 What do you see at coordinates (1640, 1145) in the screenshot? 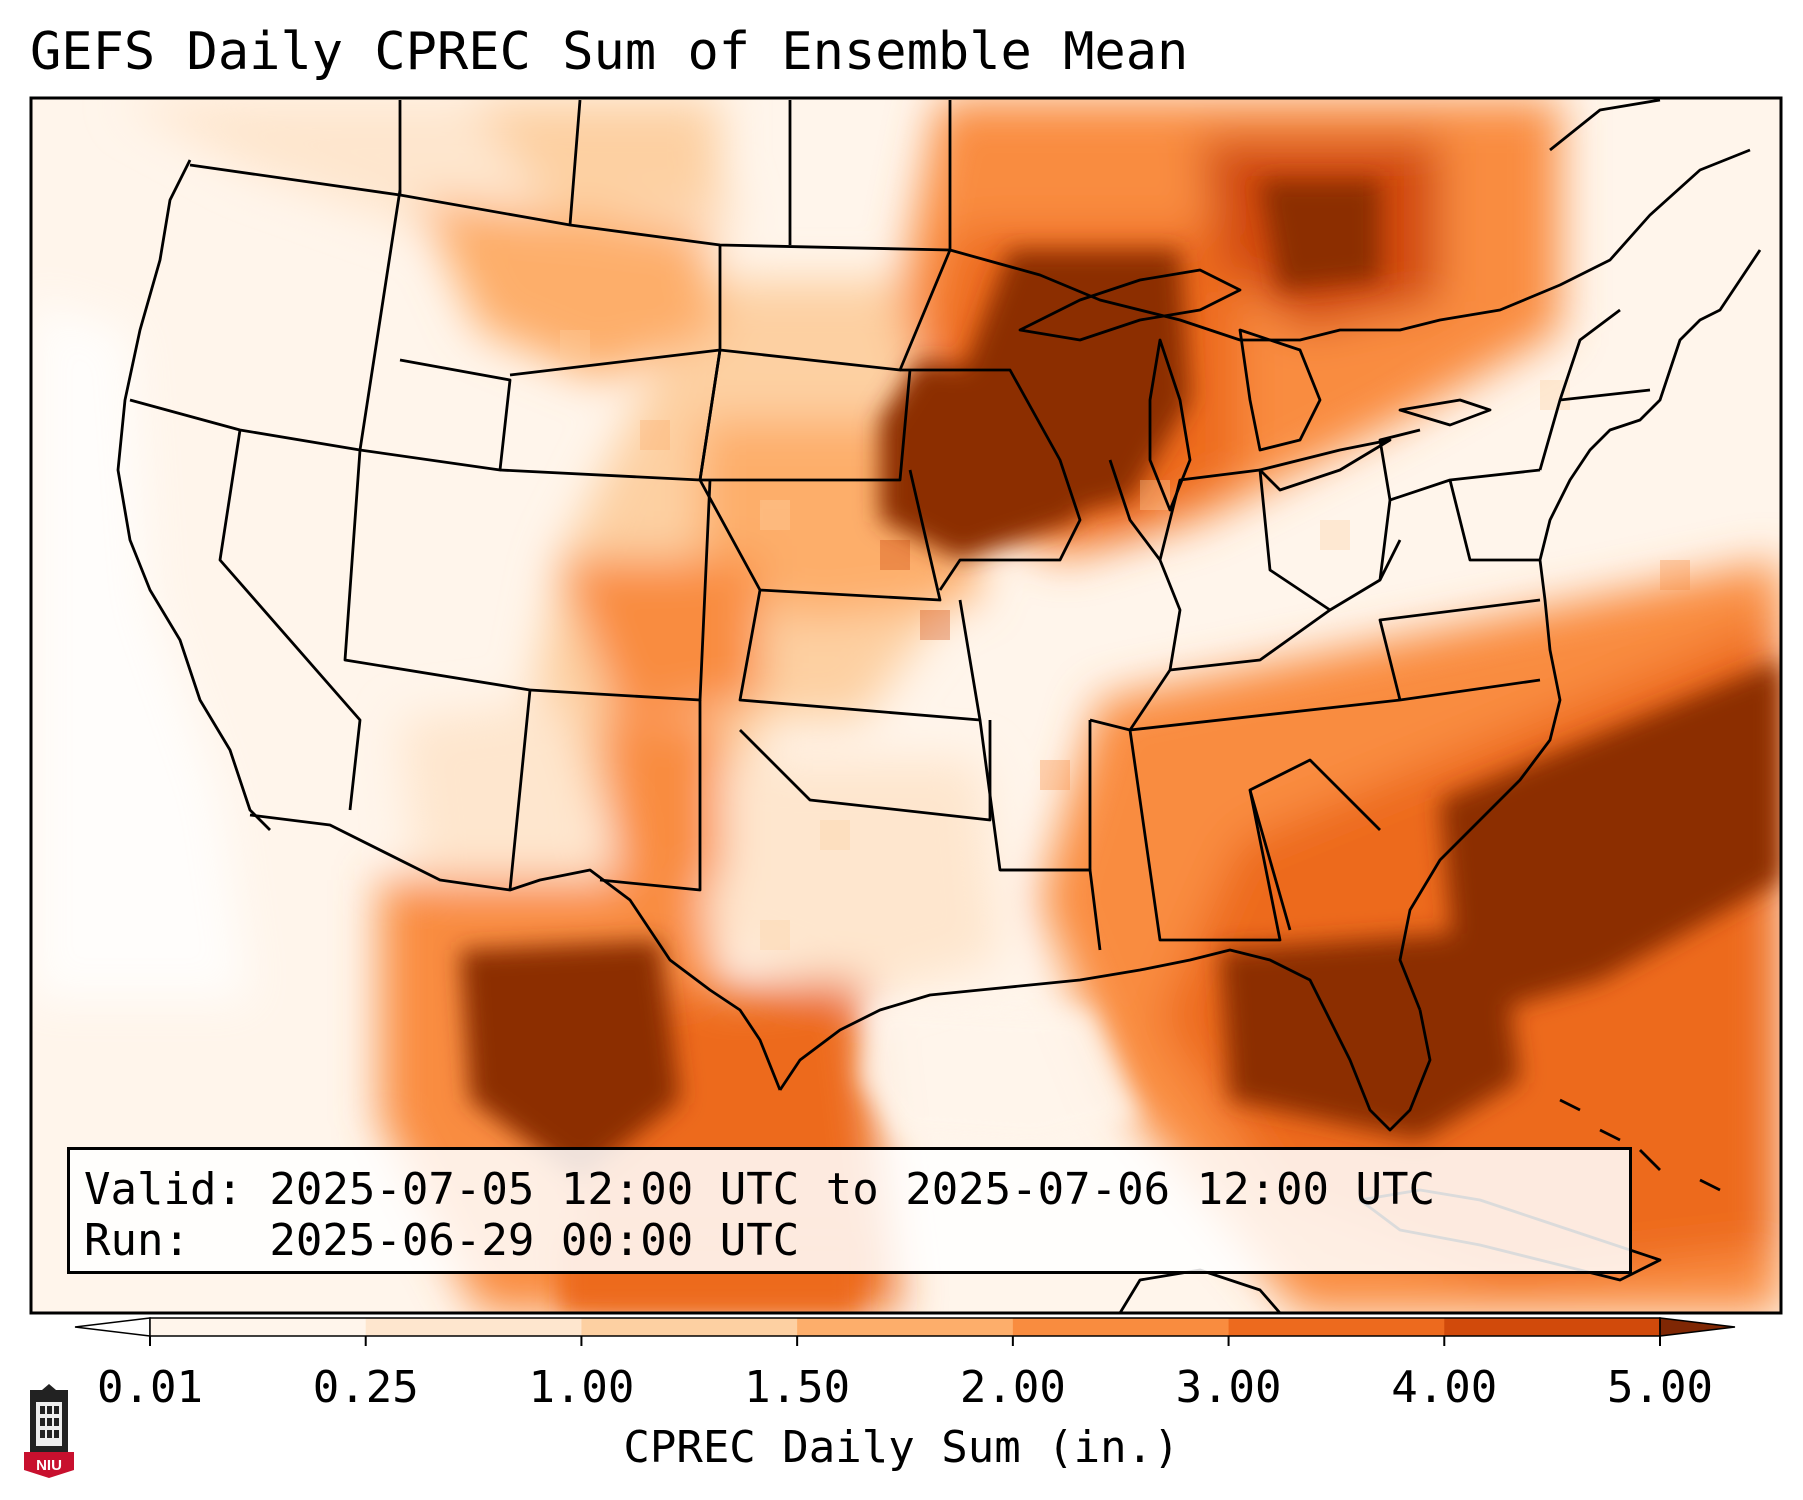
I see `bahamas` at bounding box center [1640, 1145].